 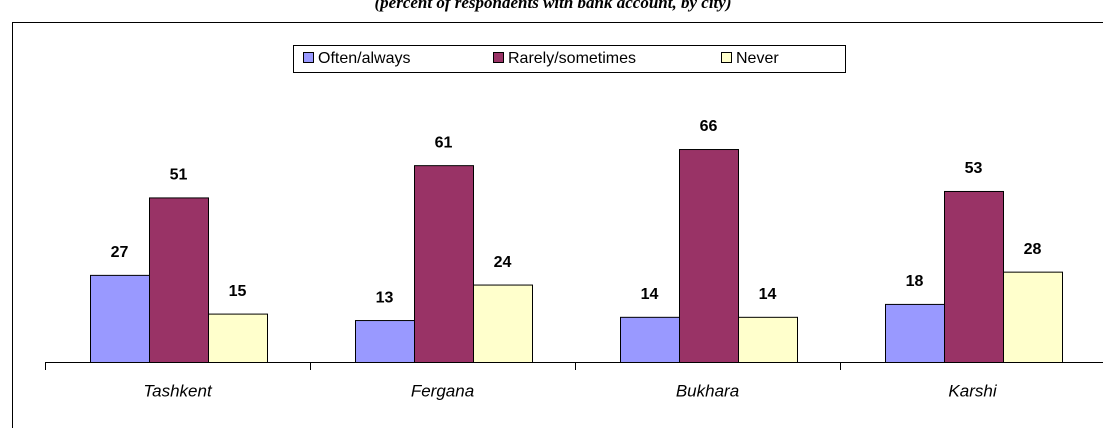 I want to click on data-label: 61, so click(x=444, y=142).